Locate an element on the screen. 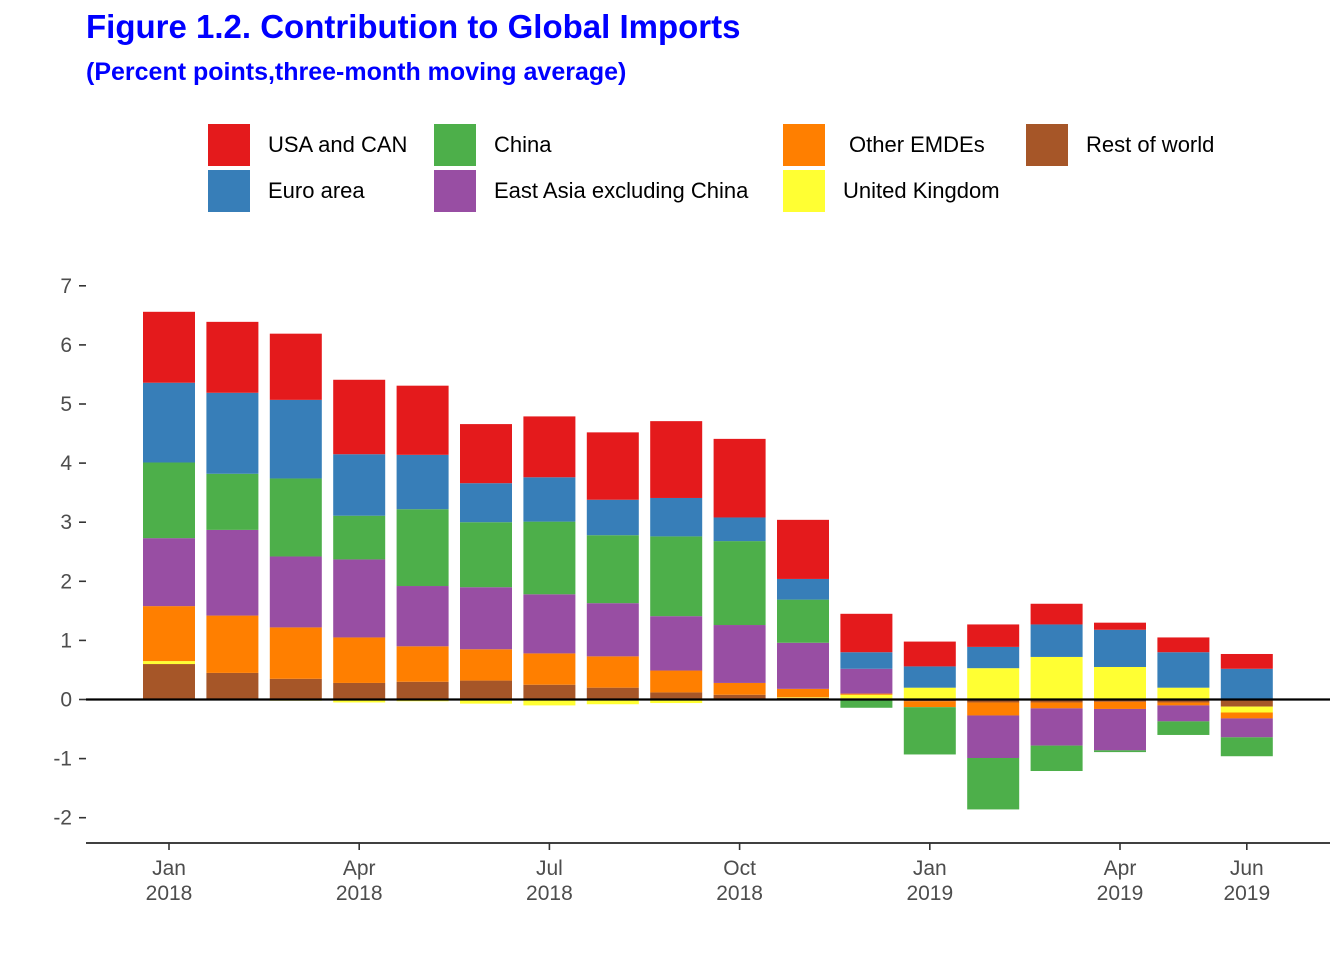  x-tick-label-year-2018-04: 2018 is located at coordinates (359, 893).